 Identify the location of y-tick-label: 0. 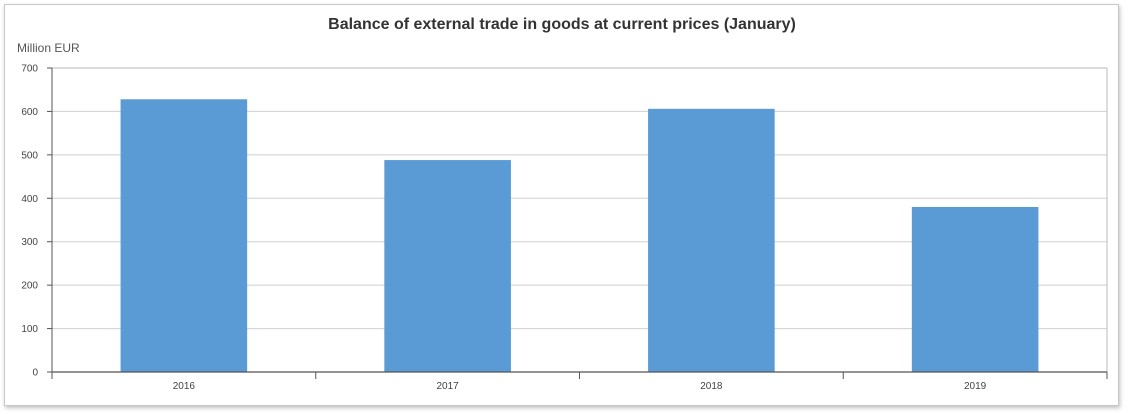
(35, 373).